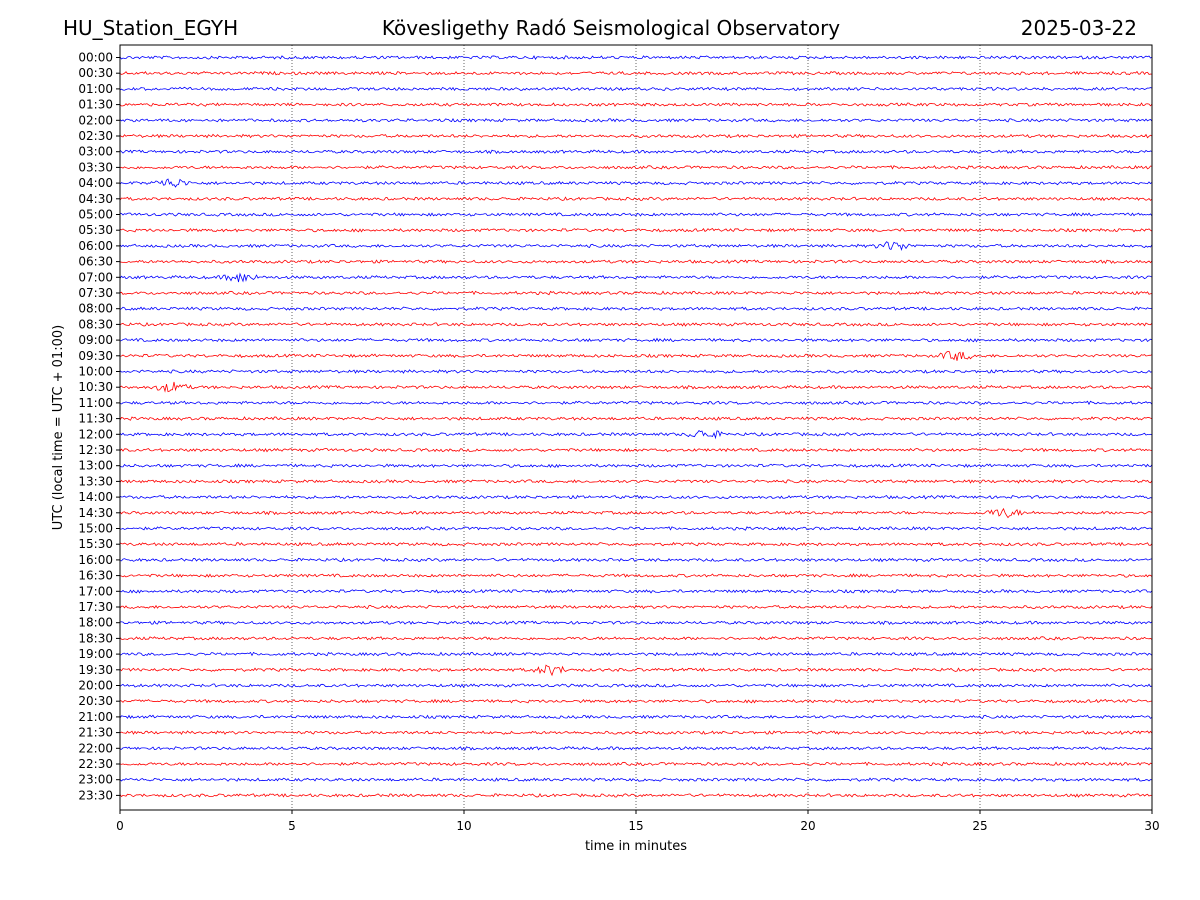 The image size is (1200, 900). I want to click on y-tick-label: 03:00, so click(95, 152).